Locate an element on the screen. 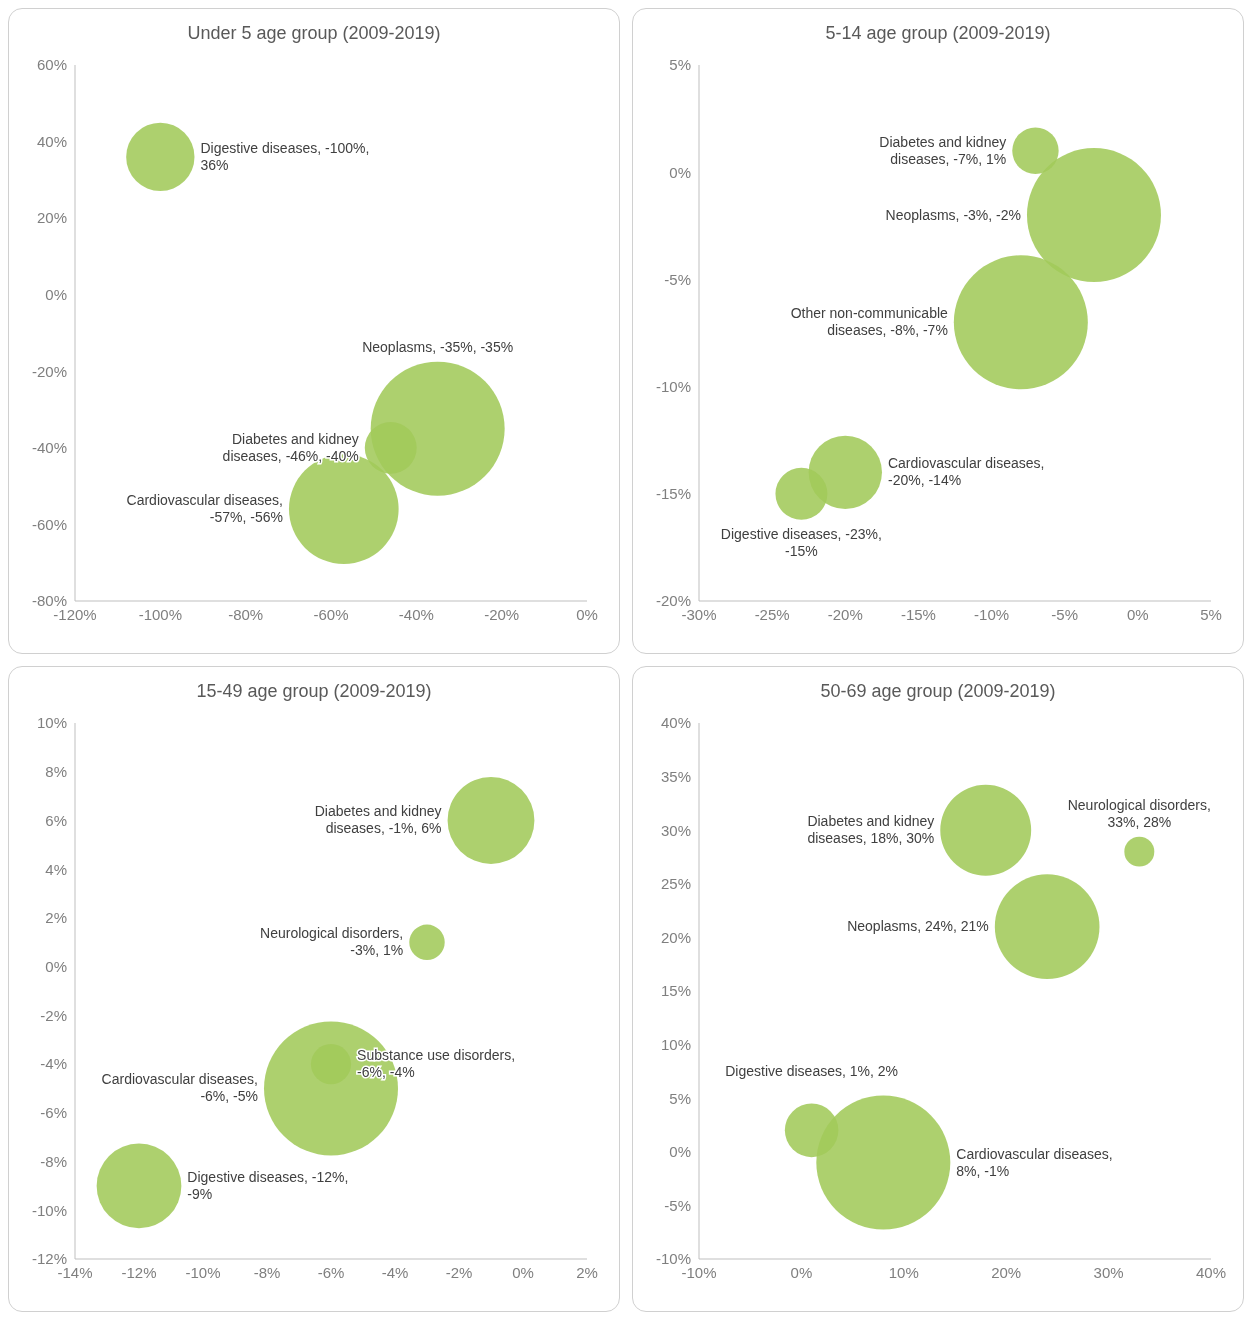 The width and height of the screenshot is (1258, 1320). data-label: Diabetes and kidney diseases, -7%, 1% is located at coordinates (943, 150).